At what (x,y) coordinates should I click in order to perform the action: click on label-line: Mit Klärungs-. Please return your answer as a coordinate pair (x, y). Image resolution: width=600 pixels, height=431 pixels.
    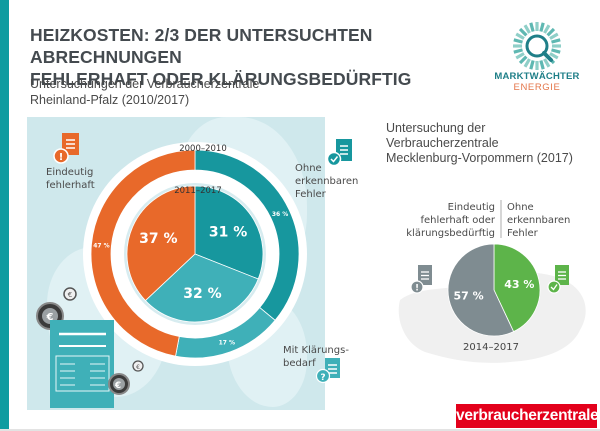
    Looking at the image, I should click on (316, 350).